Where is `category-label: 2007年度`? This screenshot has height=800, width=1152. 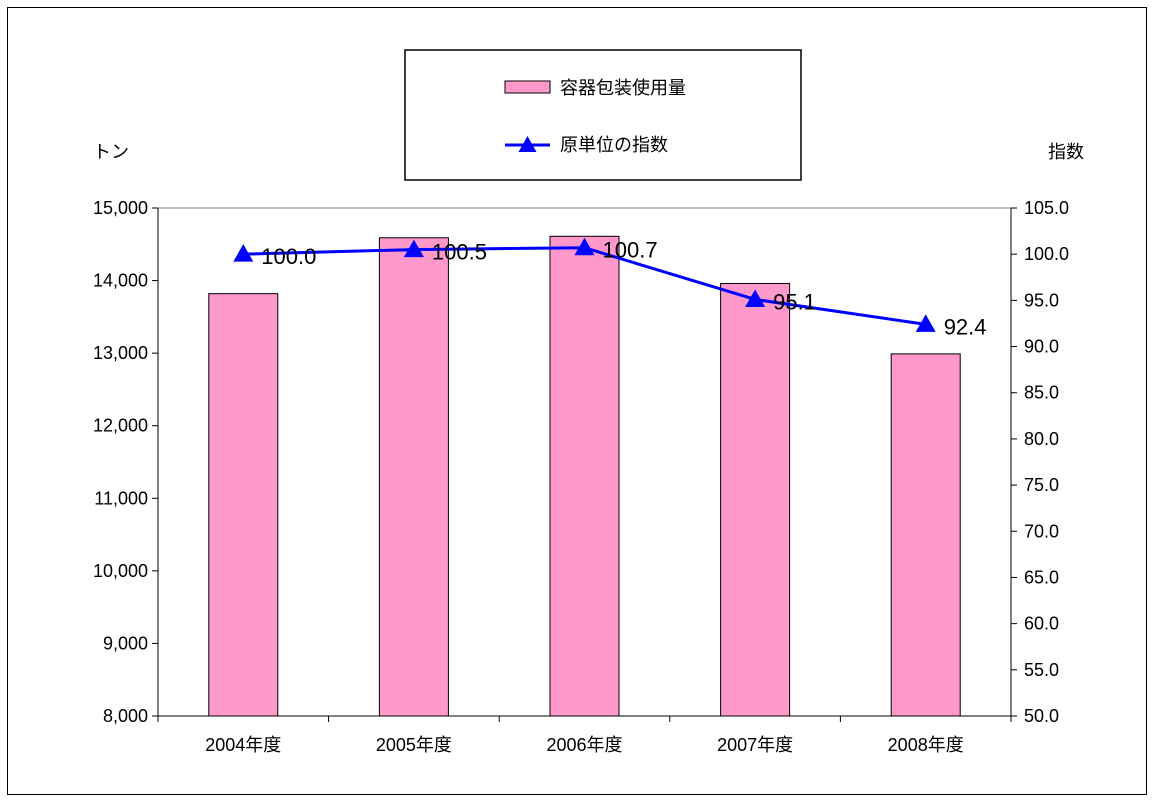 category-label: 2007年度 is located at coordinates (755, 745).